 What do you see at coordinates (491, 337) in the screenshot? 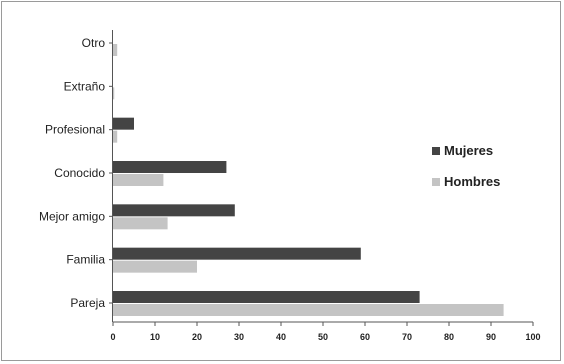
I see `x-tick-label: 90` at bounding box center [491, 337].